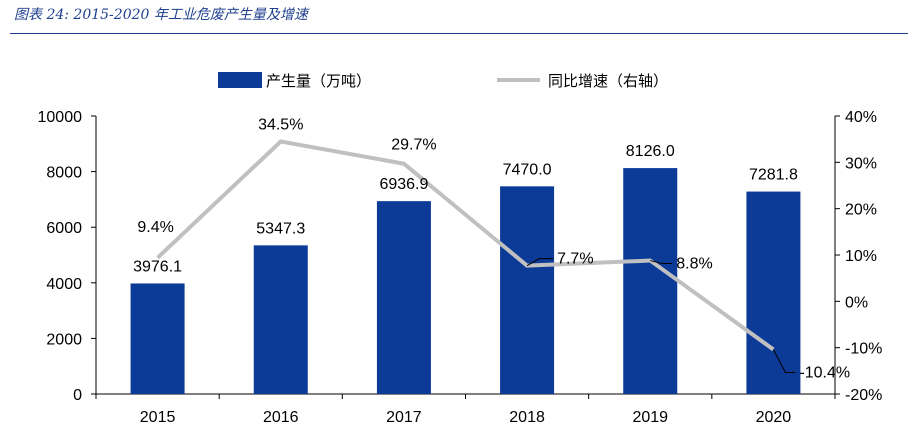 This screenshot has width=918, height=435. What do you see at coordinates (64, 173) in the screenshot?
I see `left-tick-label: 8000` at bounding box center [64, 173].